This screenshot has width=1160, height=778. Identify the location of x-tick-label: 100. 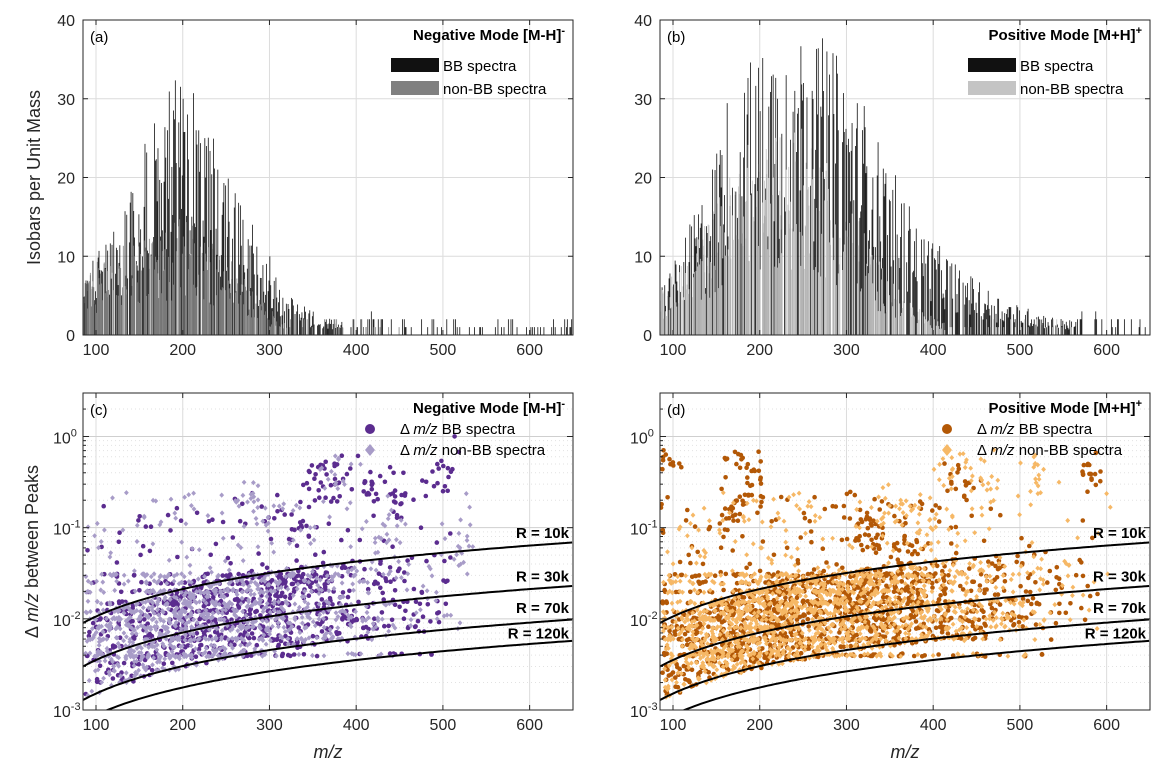
(673, 350).